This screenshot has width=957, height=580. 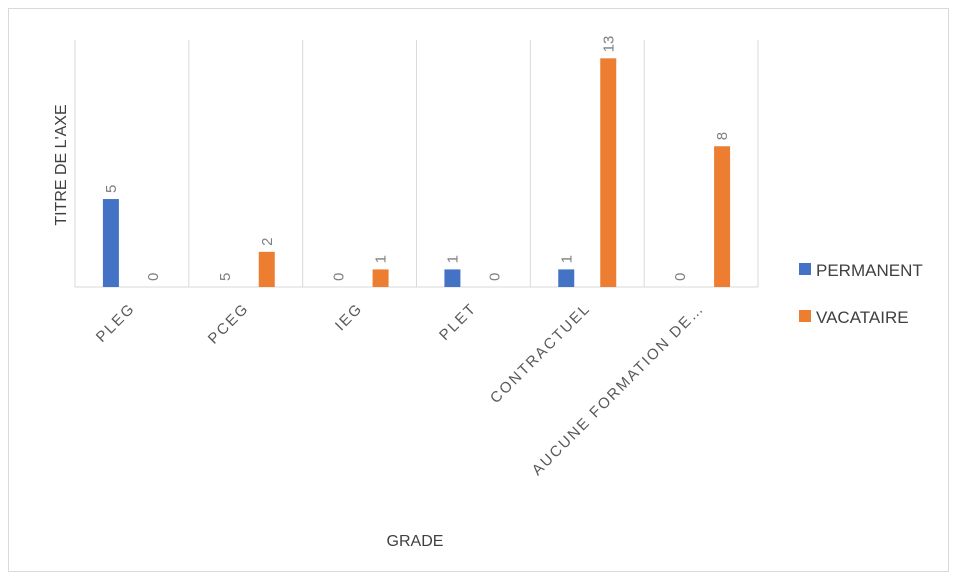 What do you see at coordinates (458, 322) in the screenshot?
I see `x-tick-label-plet: PLET` at bounding box center [458, 322].